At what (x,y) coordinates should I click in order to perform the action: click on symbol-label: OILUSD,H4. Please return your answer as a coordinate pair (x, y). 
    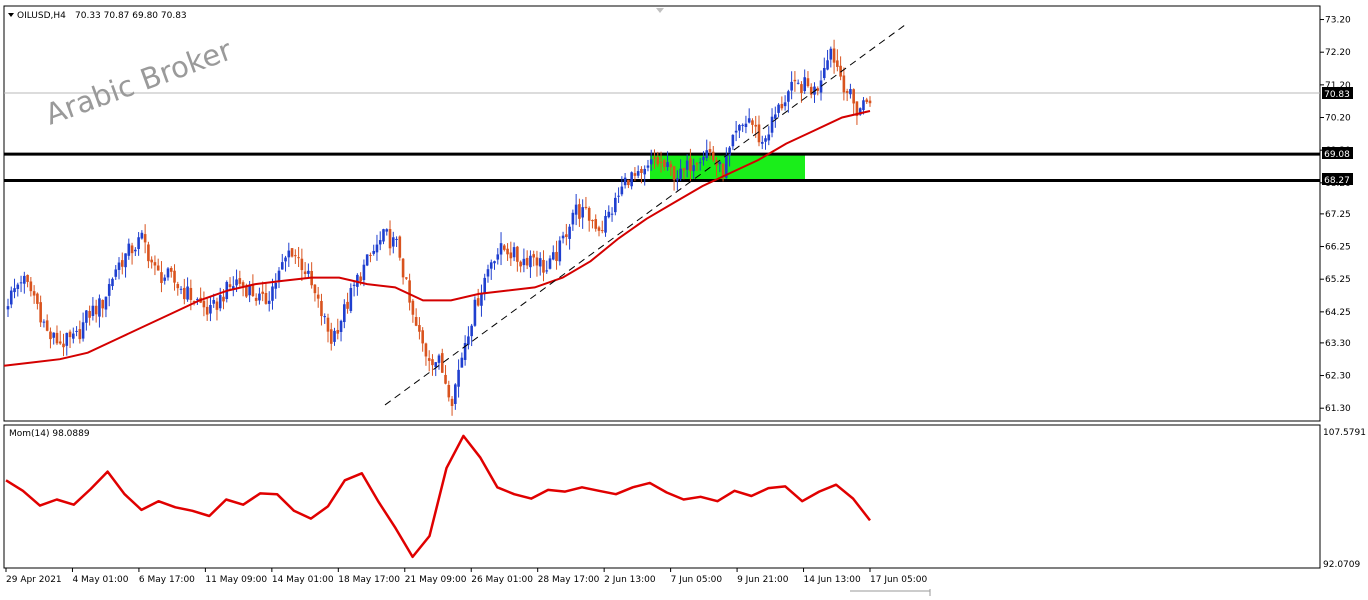
    Looking at the image, I should click on (41, 16).